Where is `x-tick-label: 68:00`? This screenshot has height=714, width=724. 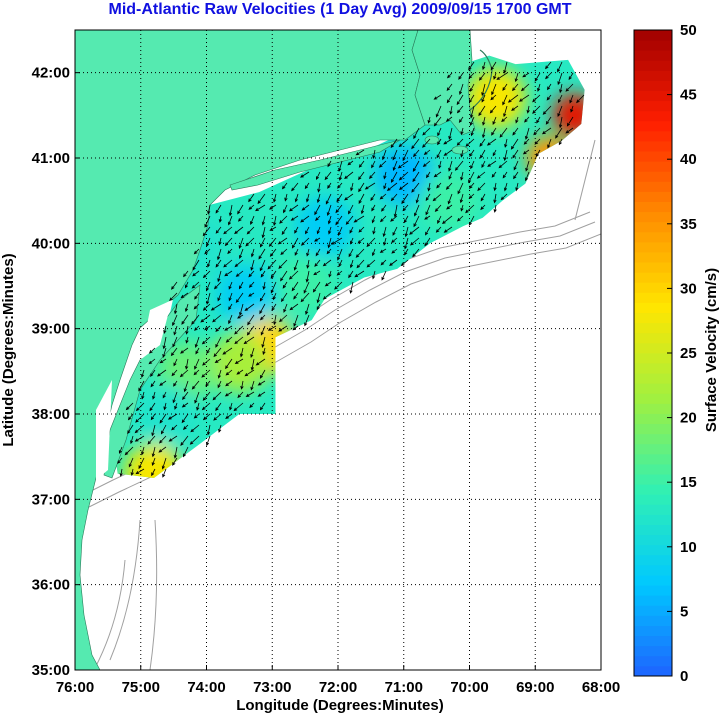
x-tick-label: 68:00 is located at coordinates (601, 687).